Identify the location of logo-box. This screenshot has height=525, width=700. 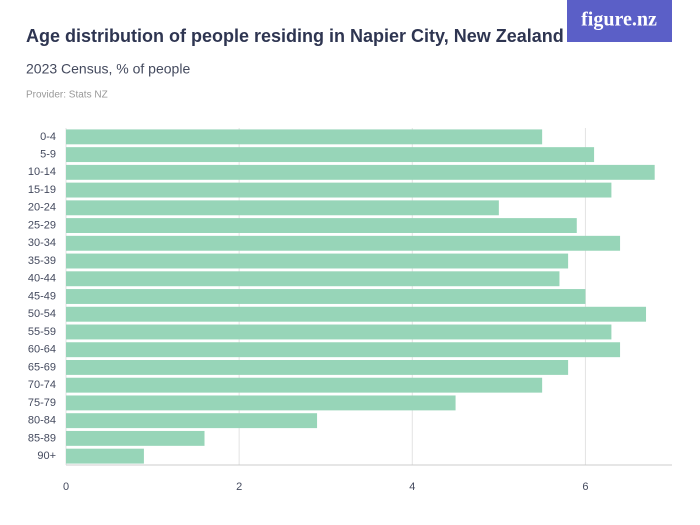
(619, 21).